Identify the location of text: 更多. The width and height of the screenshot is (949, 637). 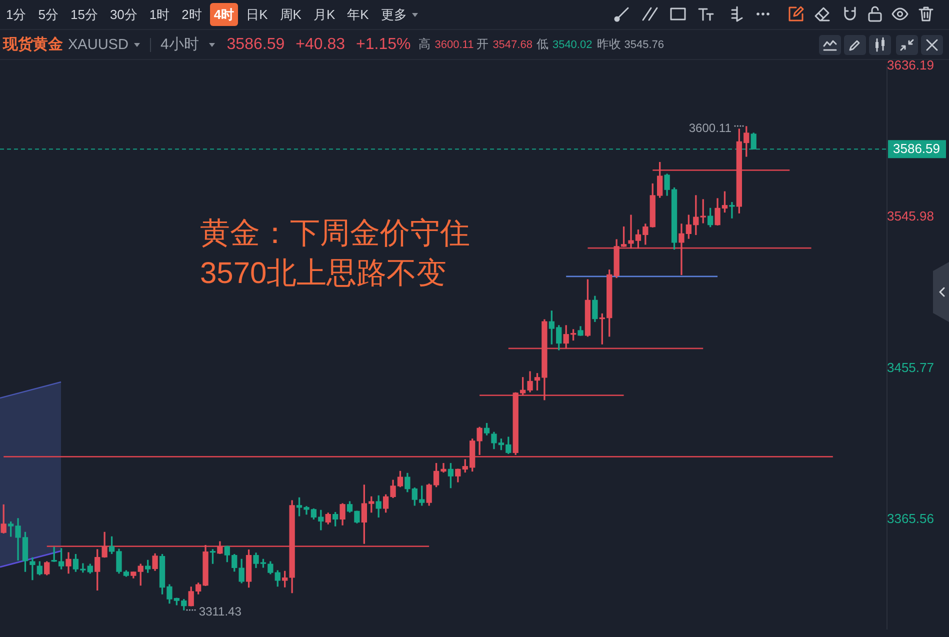
(394, 15).